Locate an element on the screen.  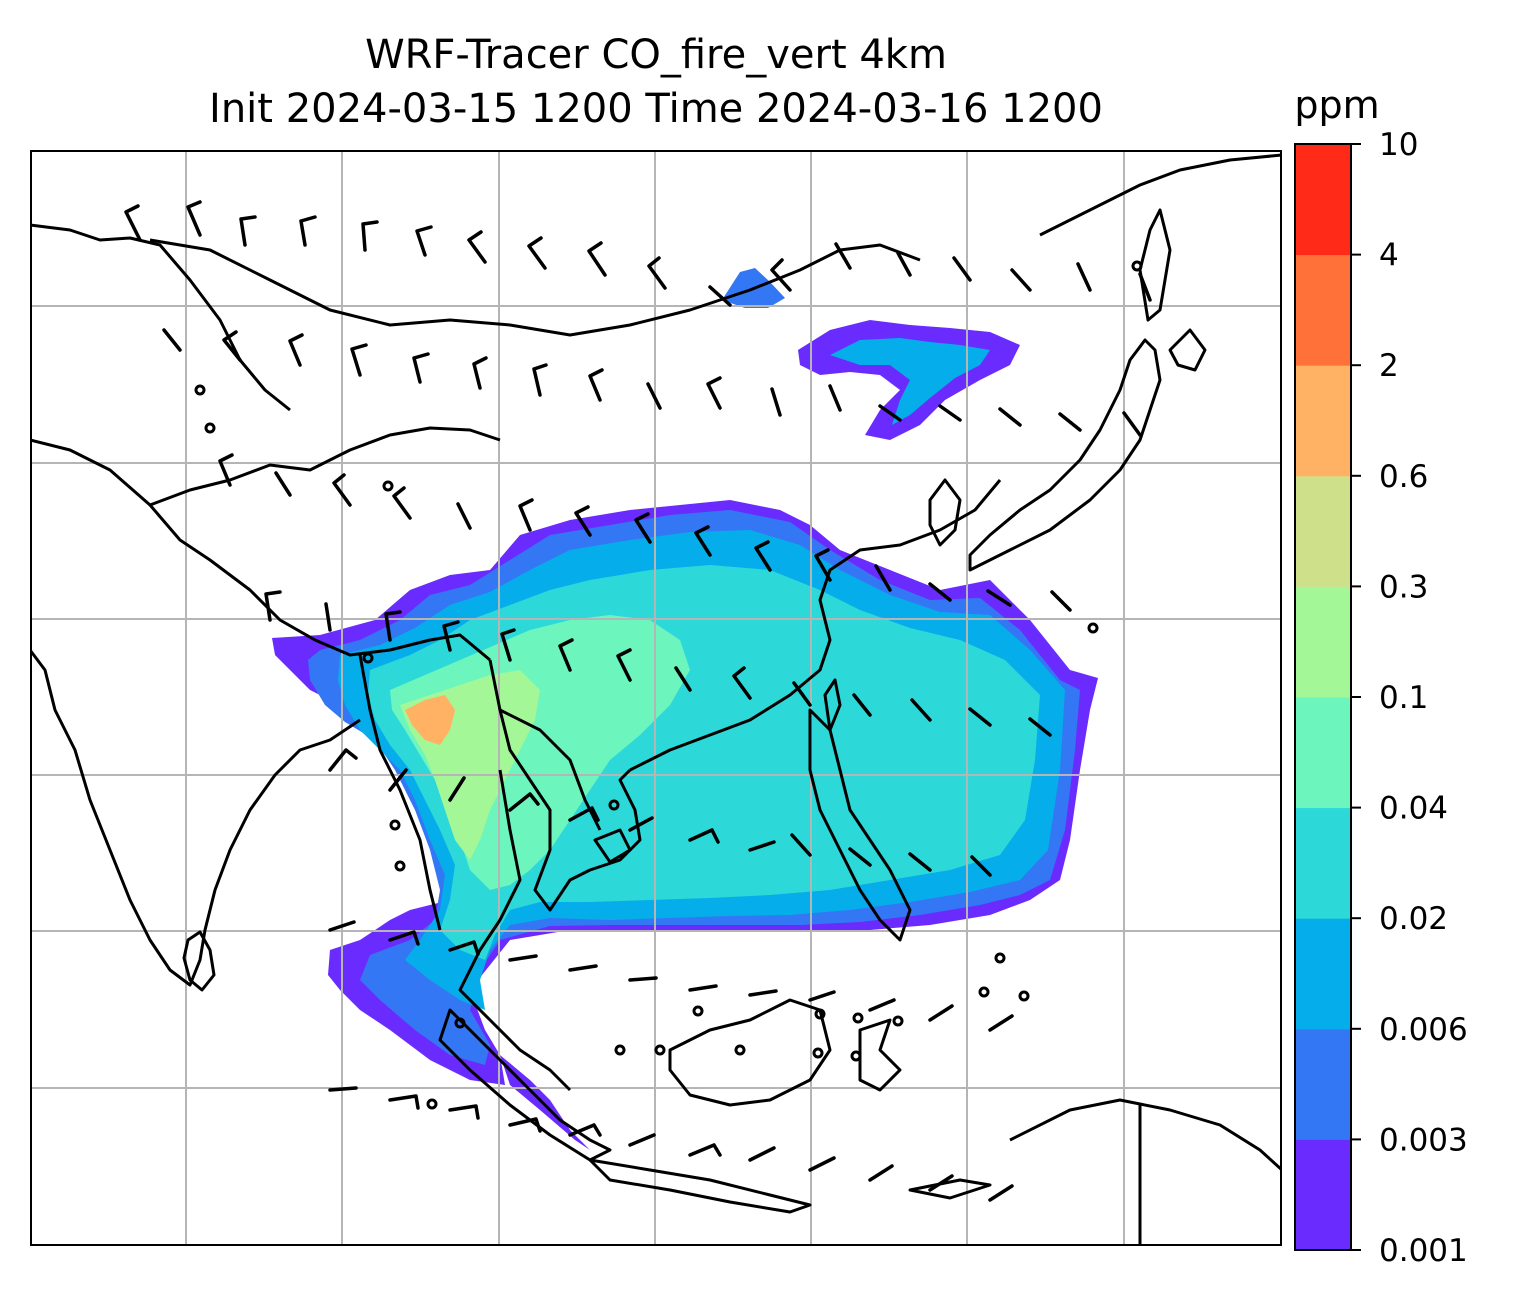
taiwan is located at coordinates (832, 705).